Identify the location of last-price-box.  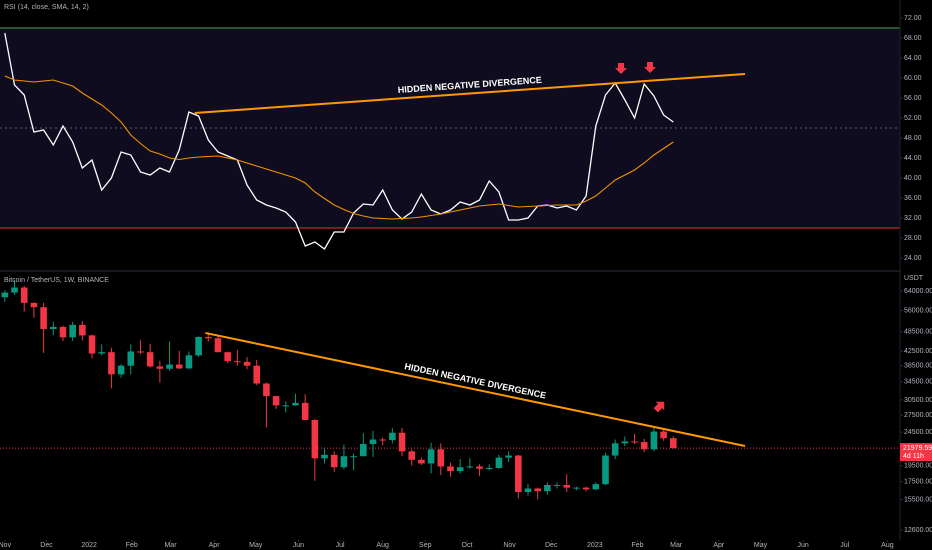
(916, 452).